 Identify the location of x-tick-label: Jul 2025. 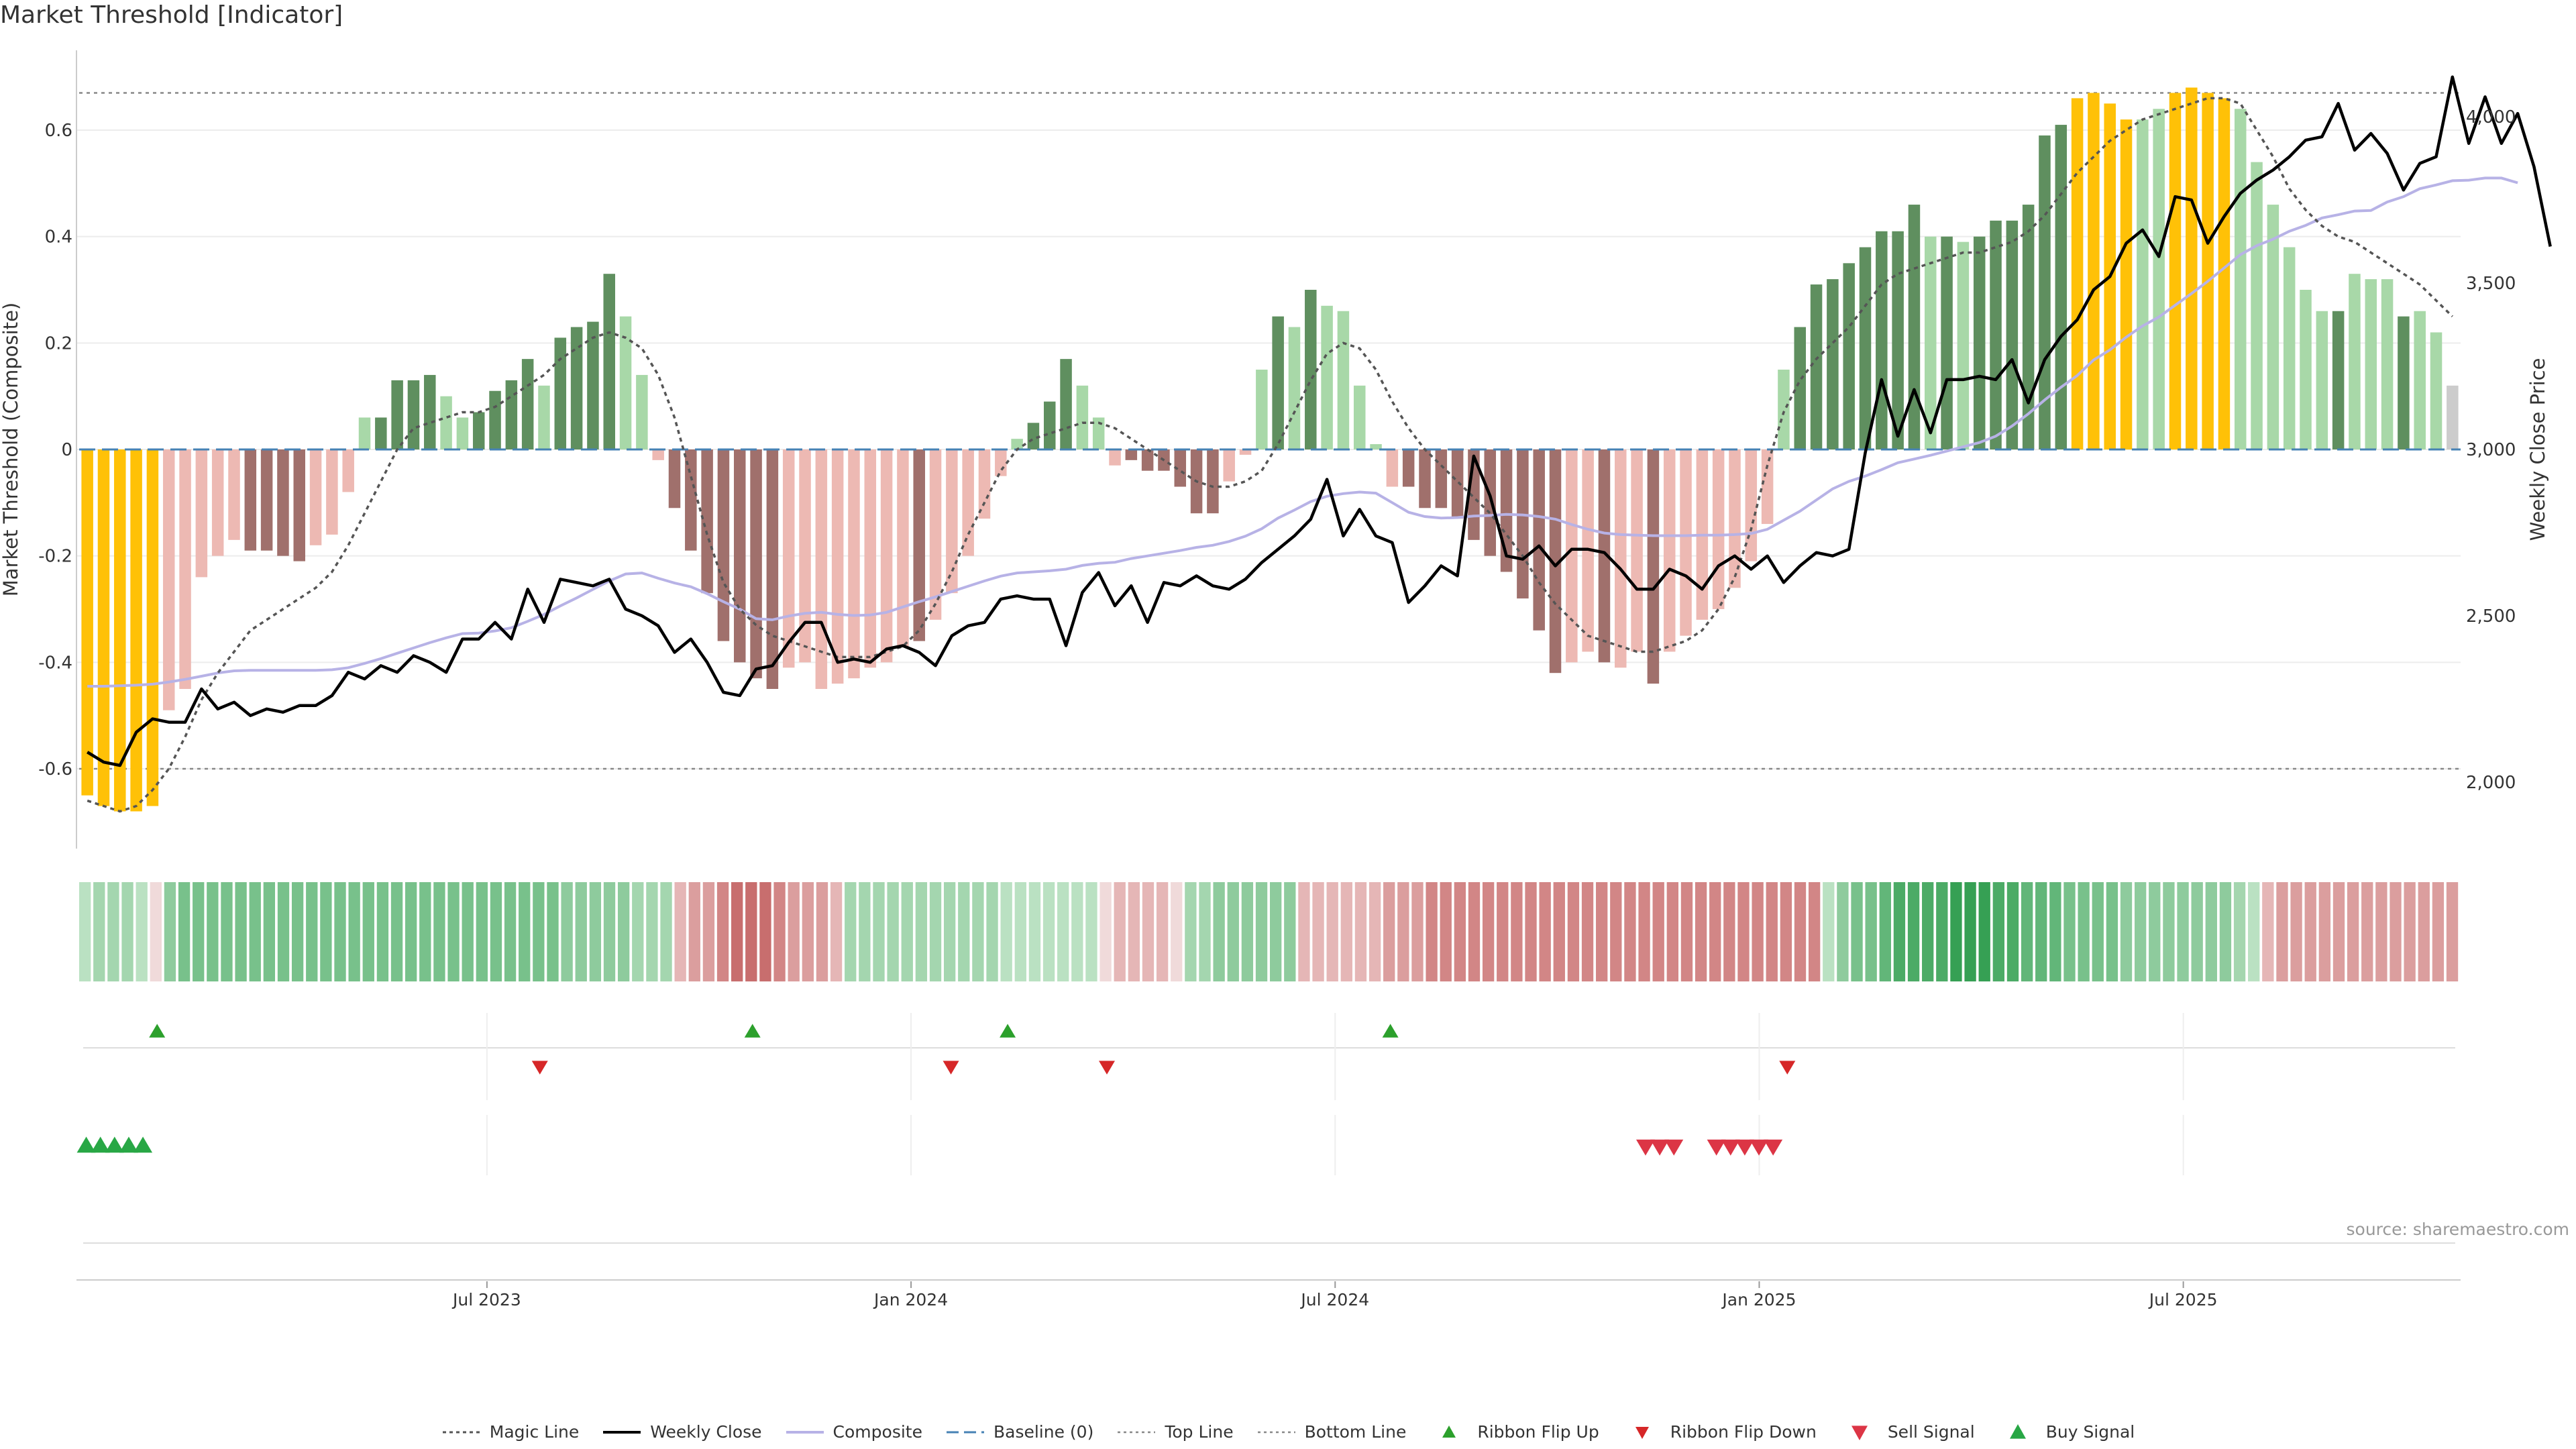
(2183, 1299).